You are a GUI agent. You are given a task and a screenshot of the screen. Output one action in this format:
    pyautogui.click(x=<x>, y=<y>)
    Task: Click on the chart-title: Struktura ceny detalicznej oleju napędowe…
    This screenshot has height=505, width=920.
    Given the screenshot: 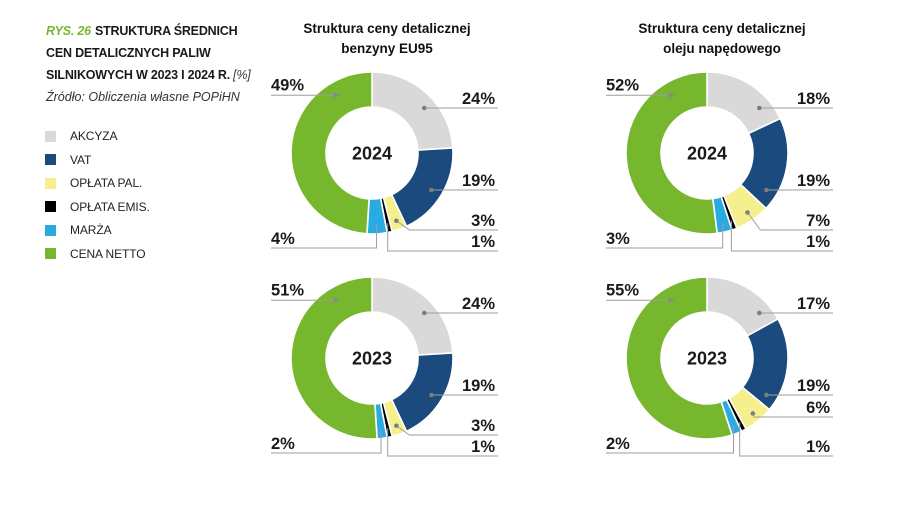 What is the action you would take?
    pyautogui.click(x=722, y=37)
    